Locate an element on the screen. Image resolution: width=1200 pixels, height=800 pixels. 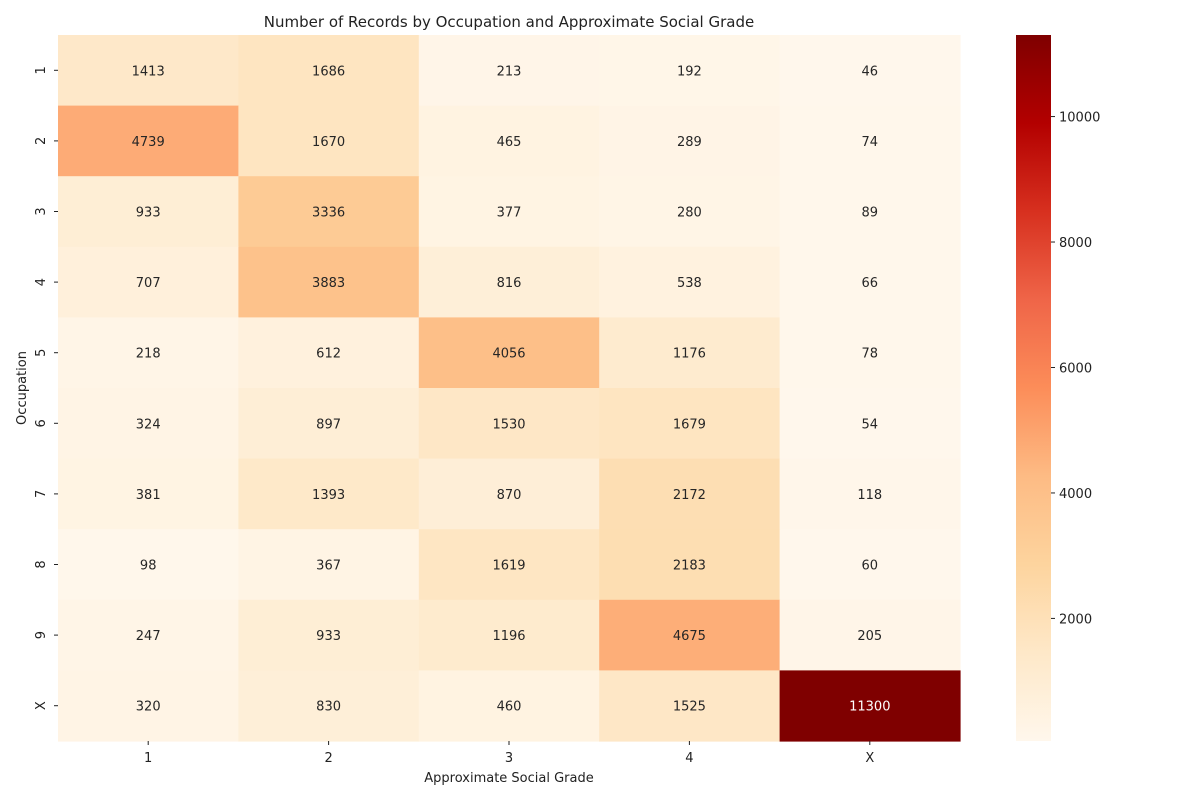
cell-value-label: 66 is located at coordinates (870, 283).